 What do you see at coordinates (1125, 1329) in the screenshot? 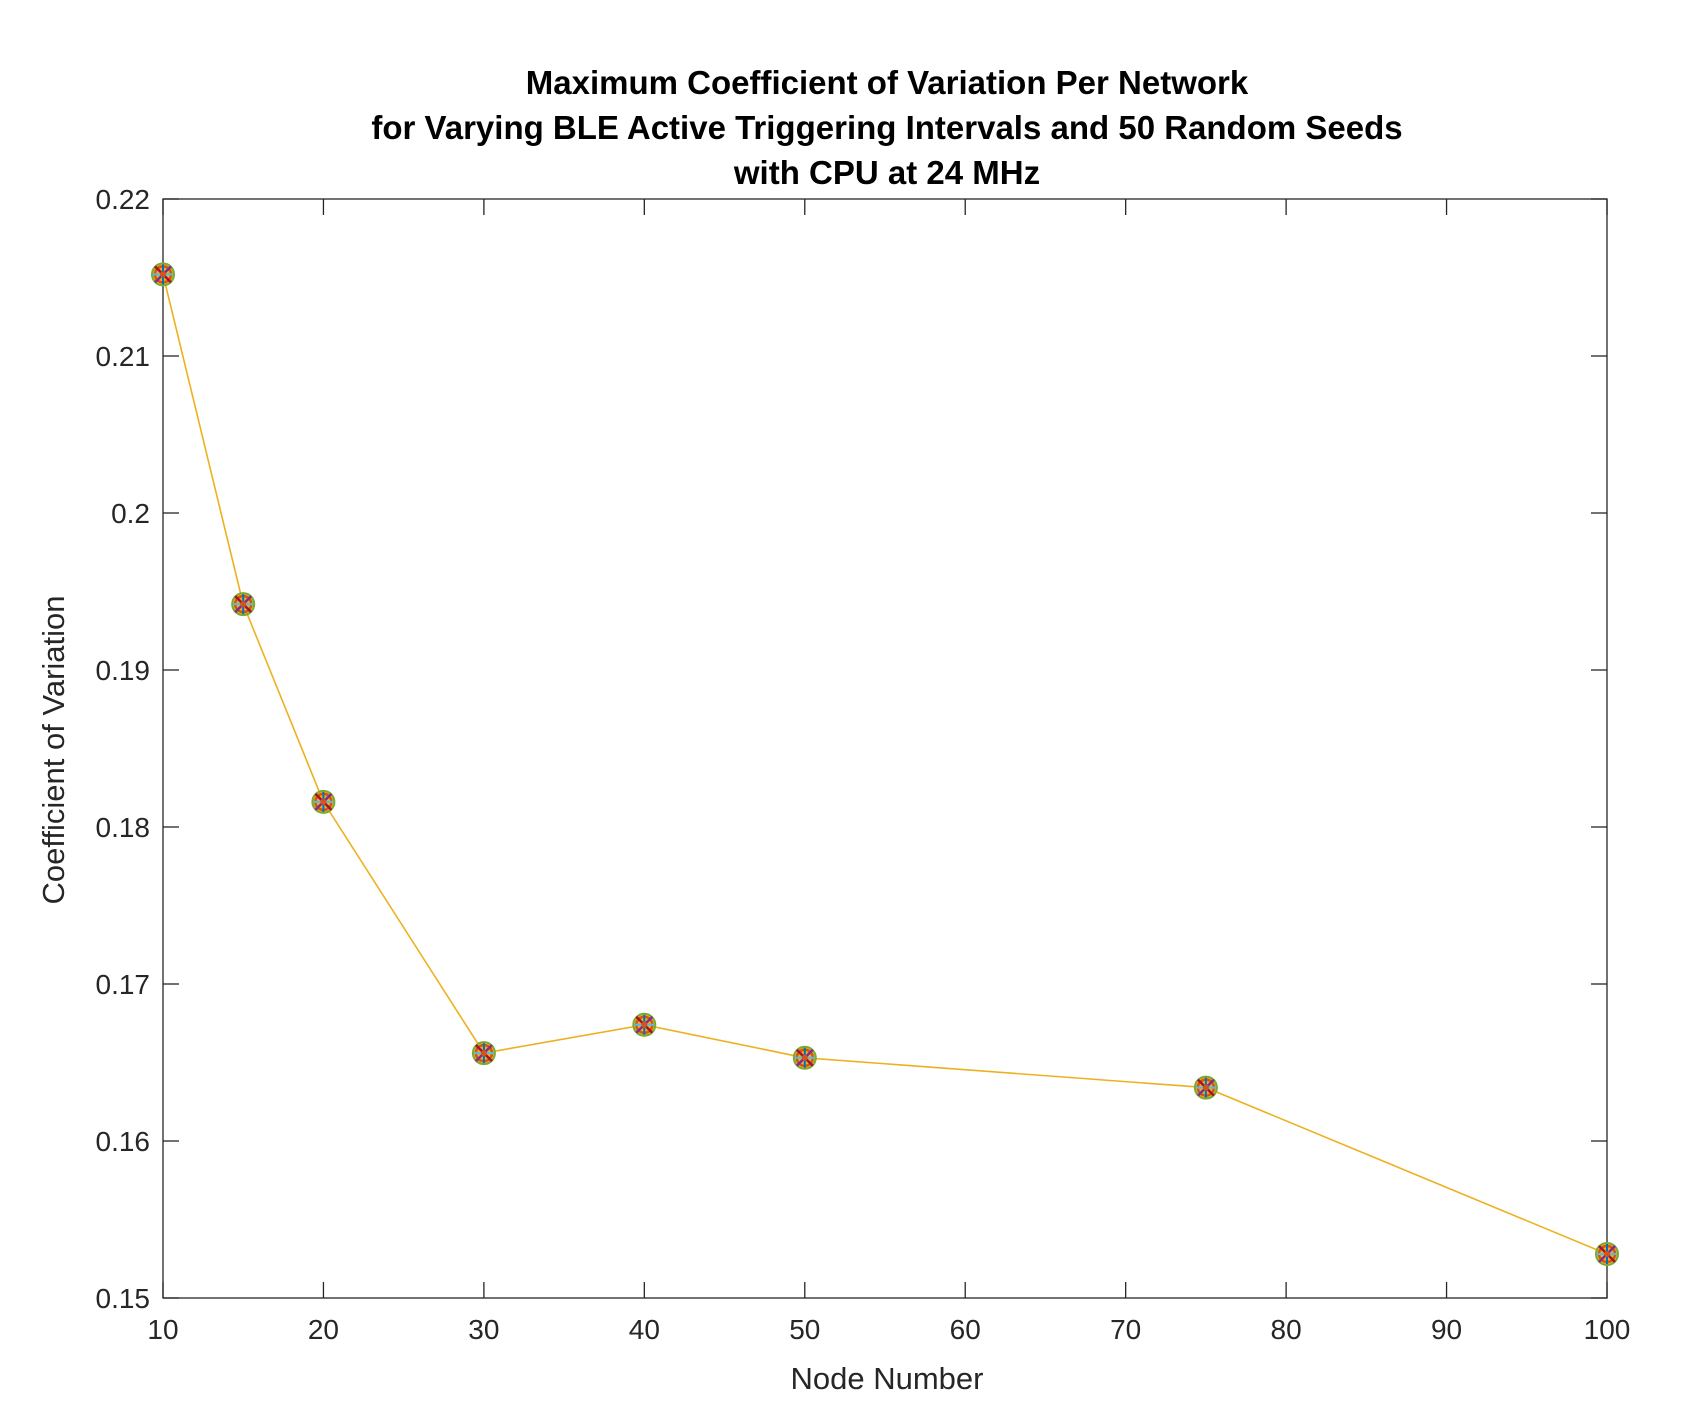
I see `x-tick-label: 70` at bounding box center [1125, 1329].